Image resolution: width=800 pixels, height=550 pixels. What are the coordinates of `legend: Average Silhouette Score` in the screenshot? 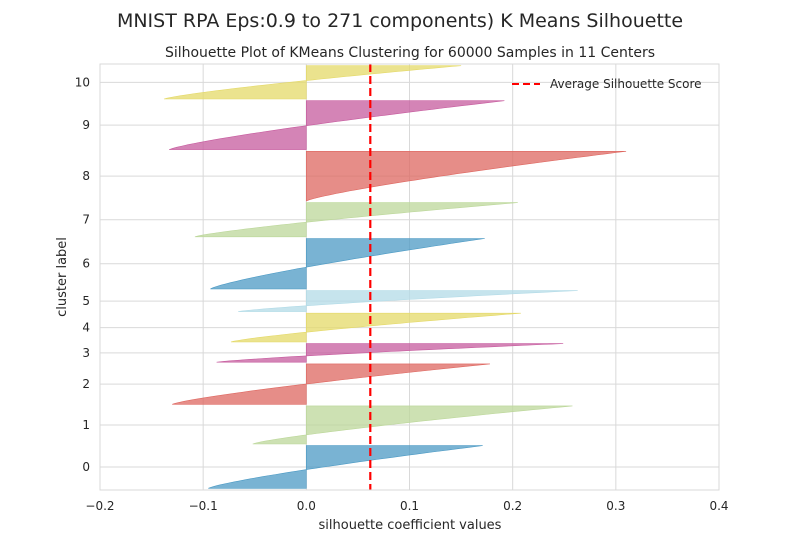 It's located at (607, 84).